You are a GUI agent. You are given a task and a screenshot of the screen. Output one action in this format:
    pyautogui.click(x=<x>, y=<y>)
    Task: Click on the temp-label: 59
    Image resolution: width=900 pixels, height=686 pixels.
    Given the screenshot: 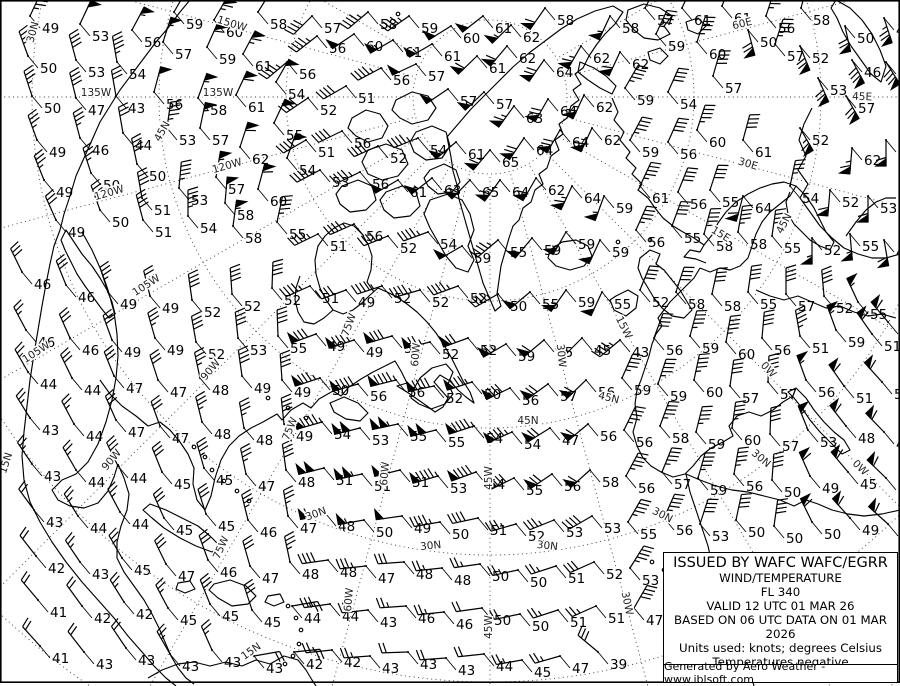 What is the action you would take?
    pyautogui.click(x=856, y=343)
    